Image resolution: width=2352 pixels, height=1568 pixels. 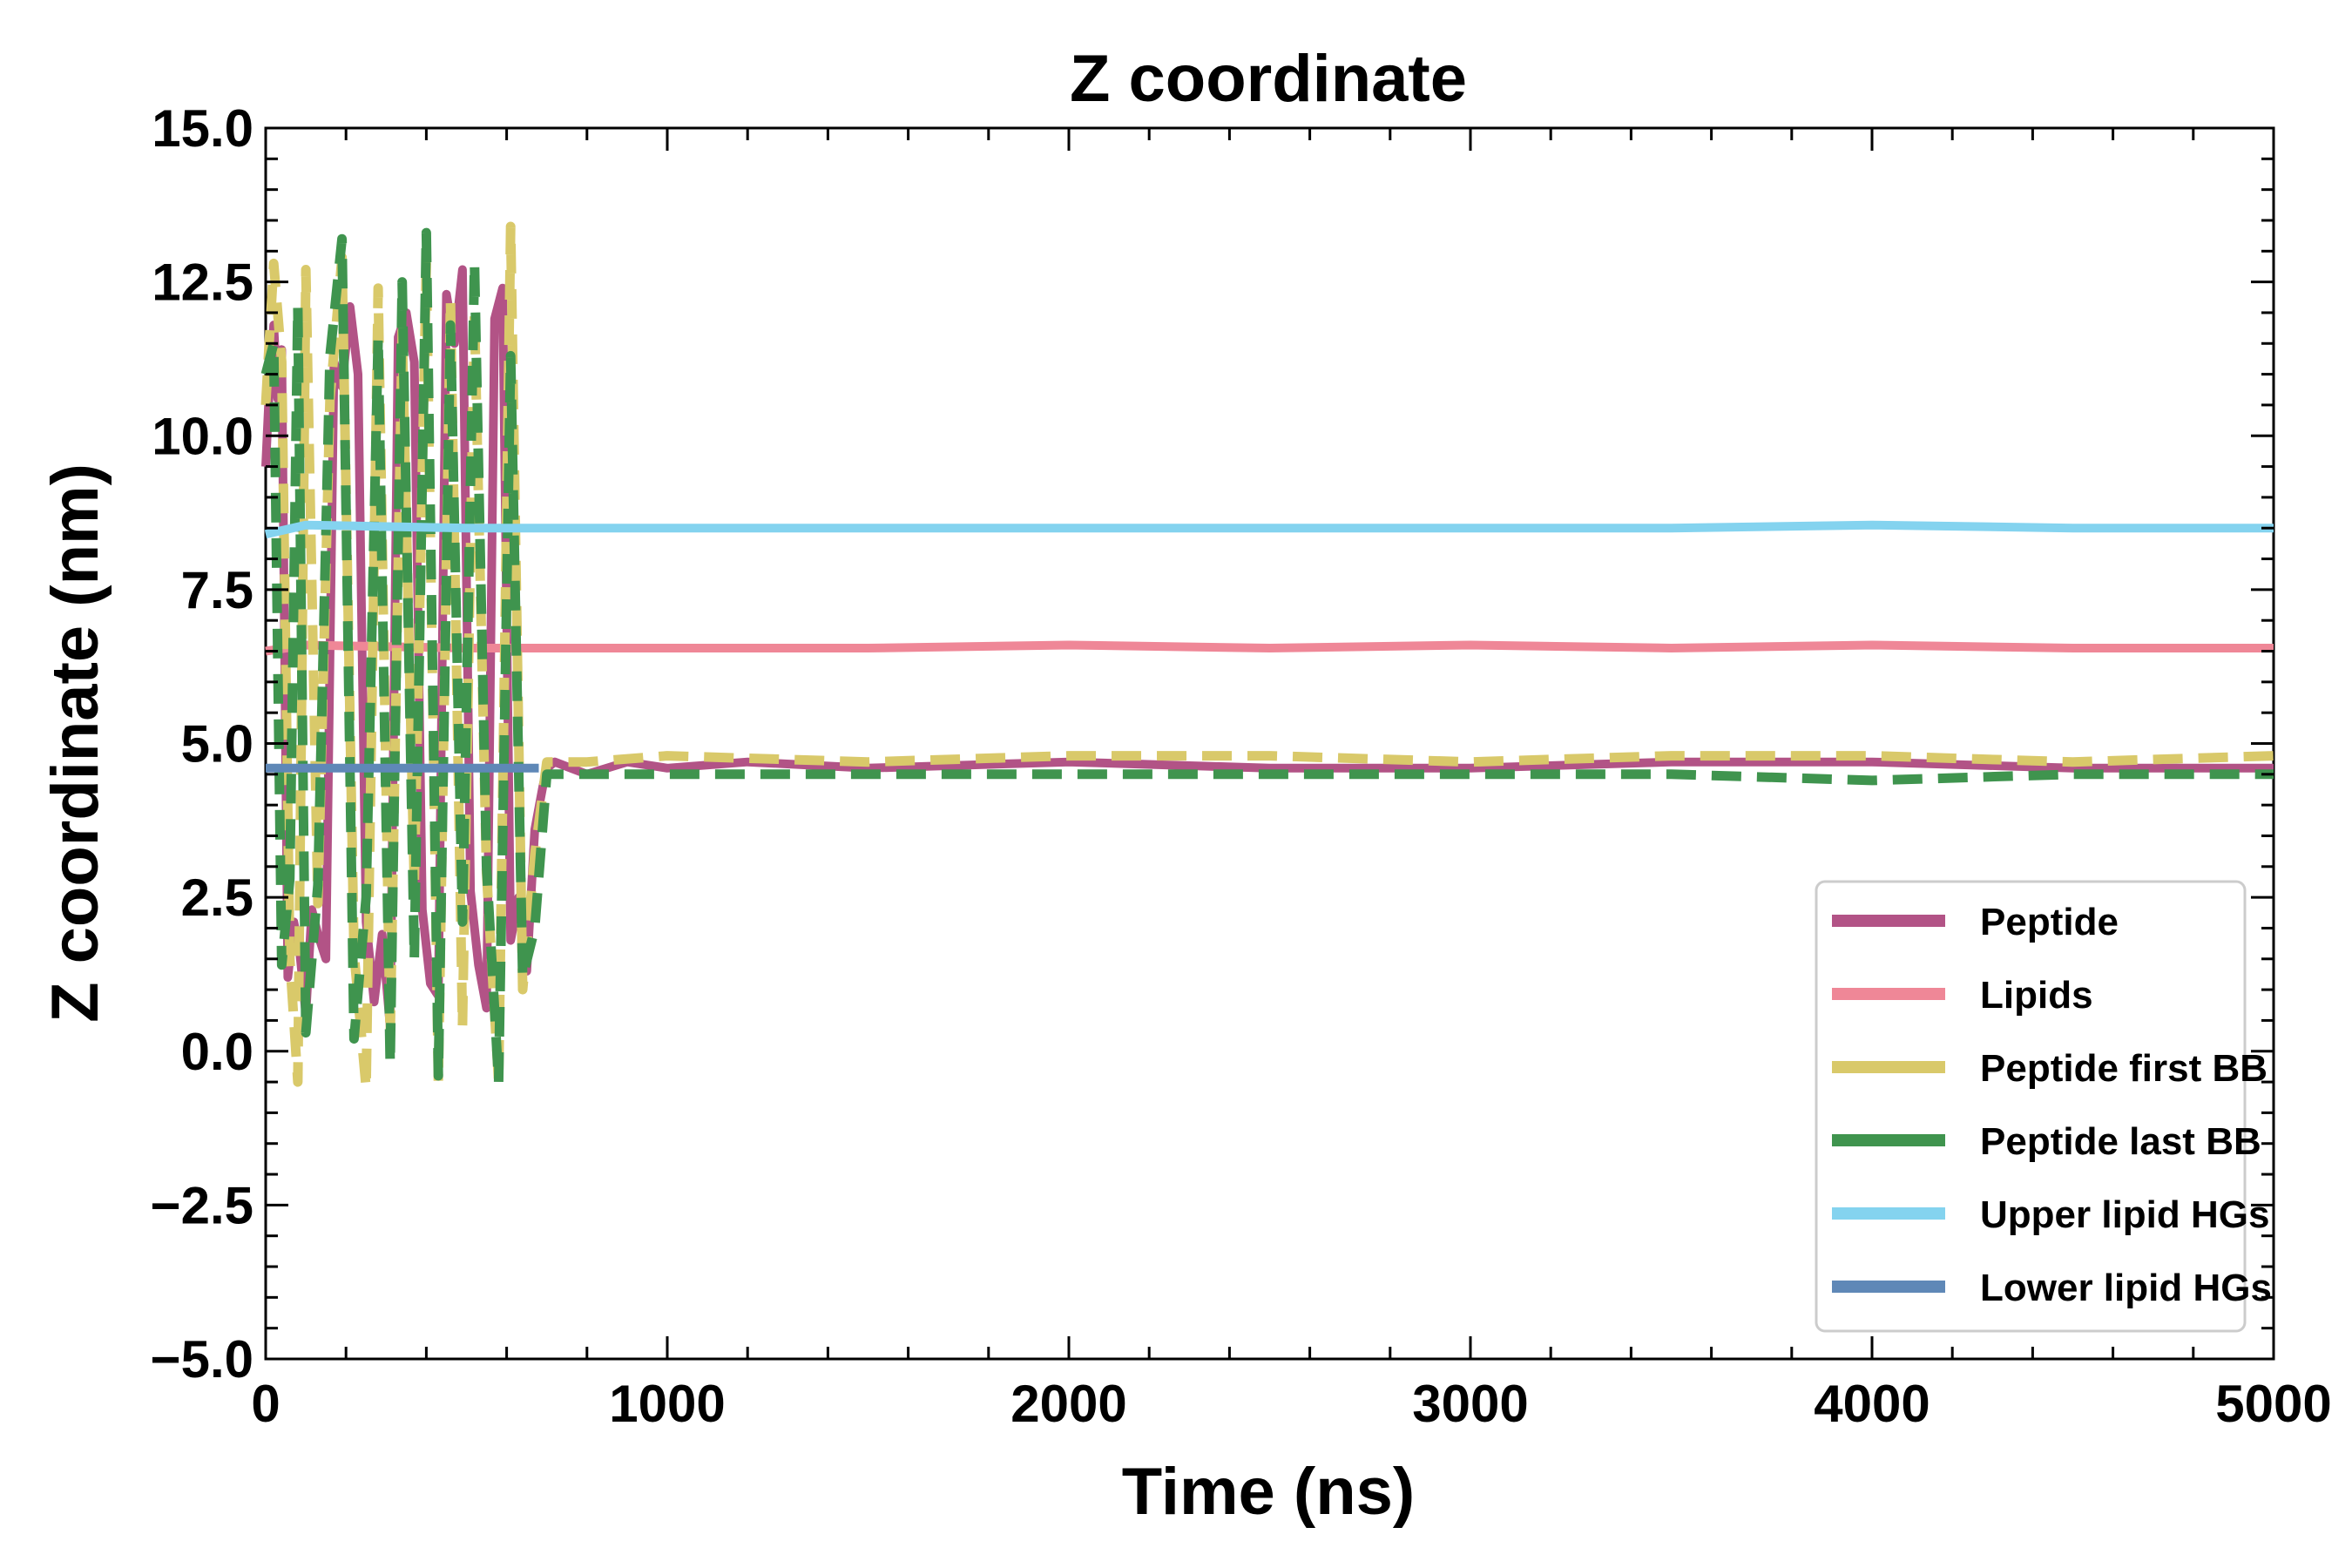 I want to click on legend-label: Upper lipid HGs, so click(x=2124, y=1214).